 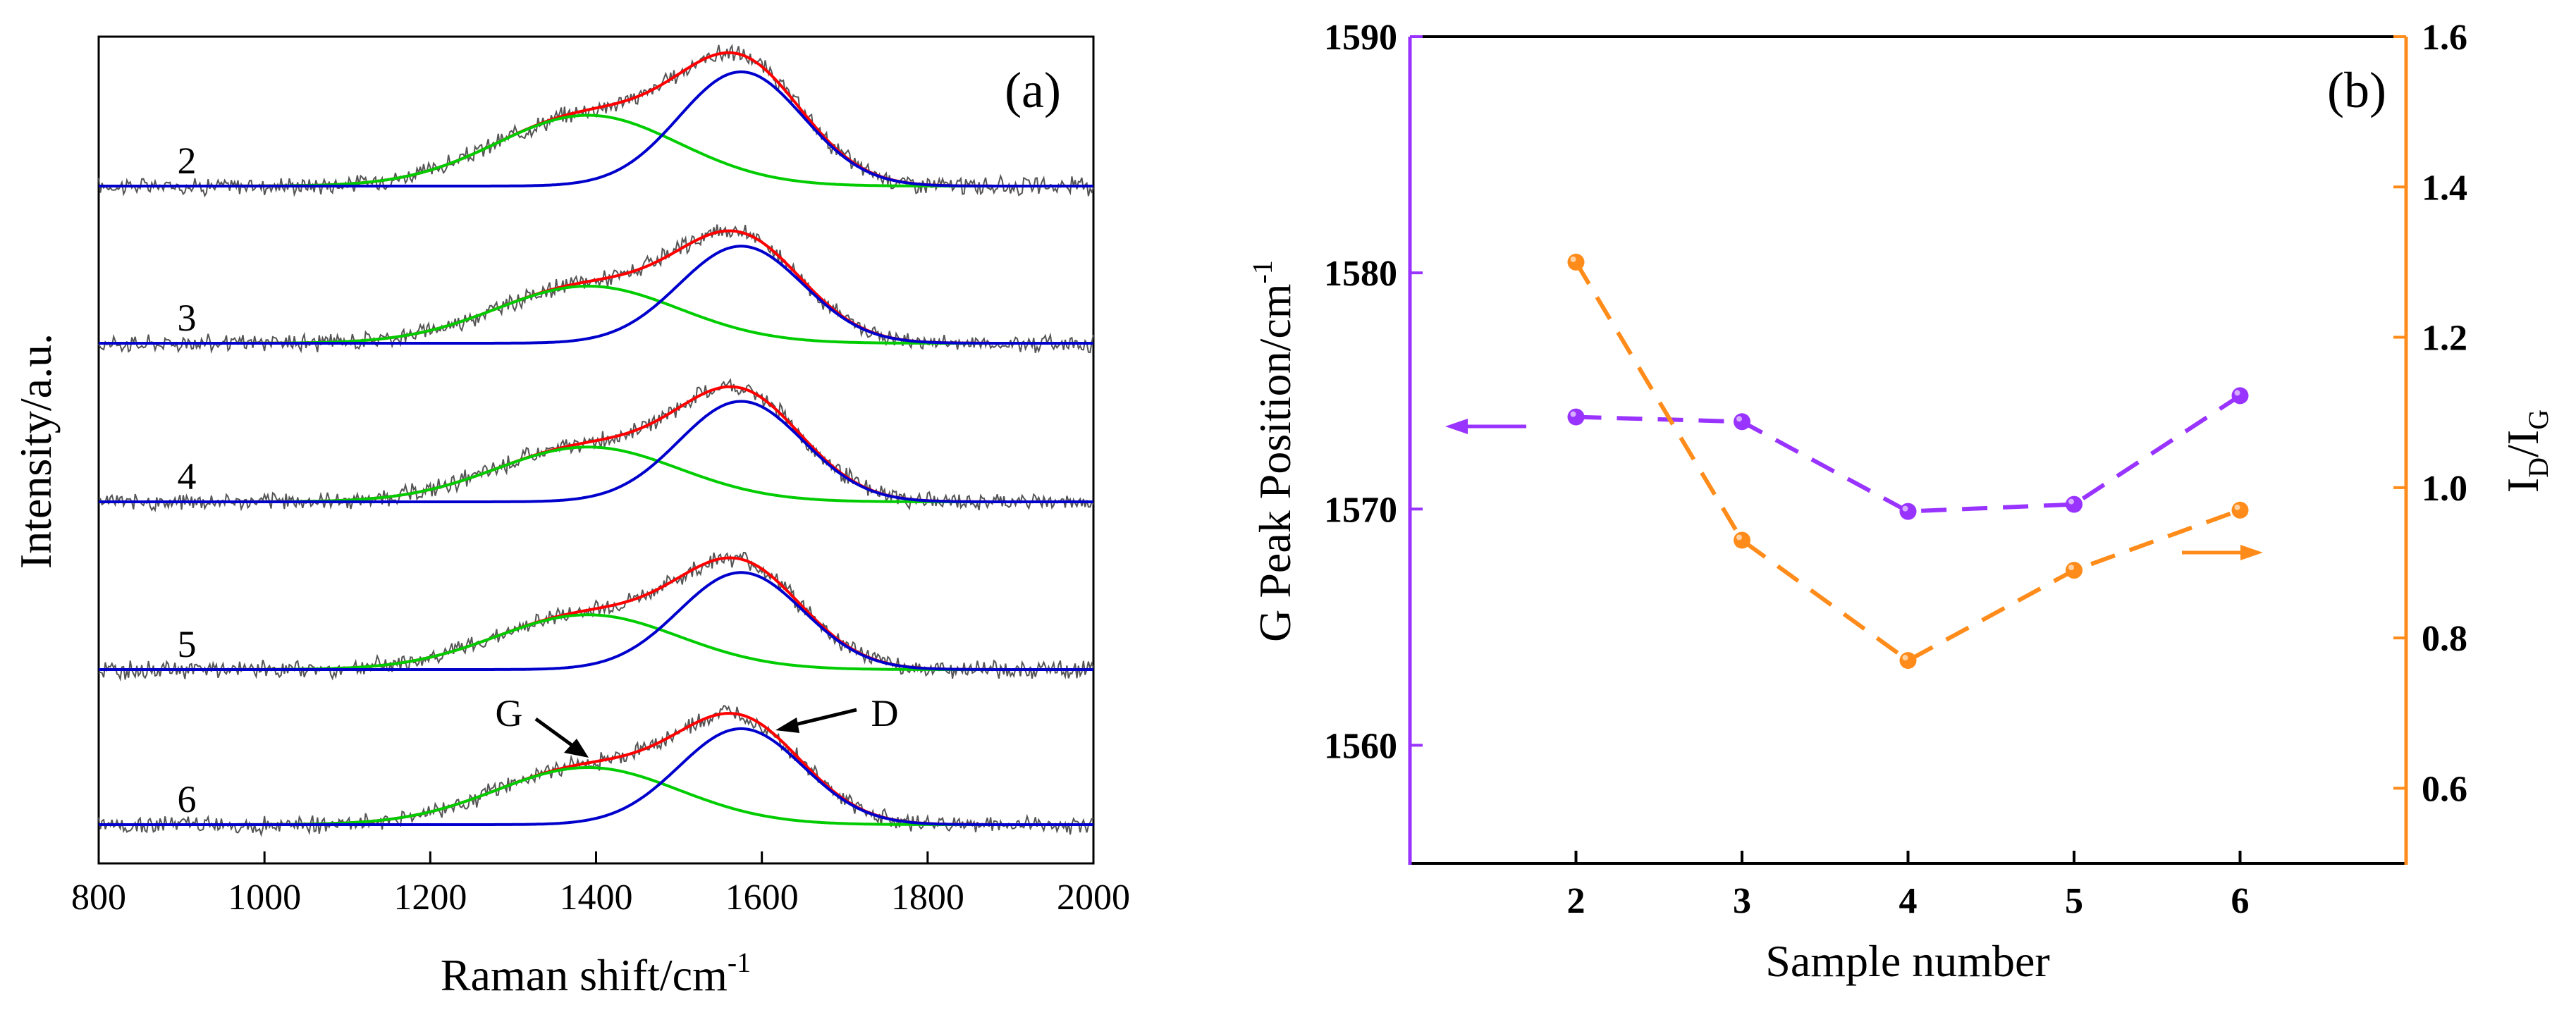 I want to click on panel-a-x-tick-label: 1000, so click(x=264, y=897).